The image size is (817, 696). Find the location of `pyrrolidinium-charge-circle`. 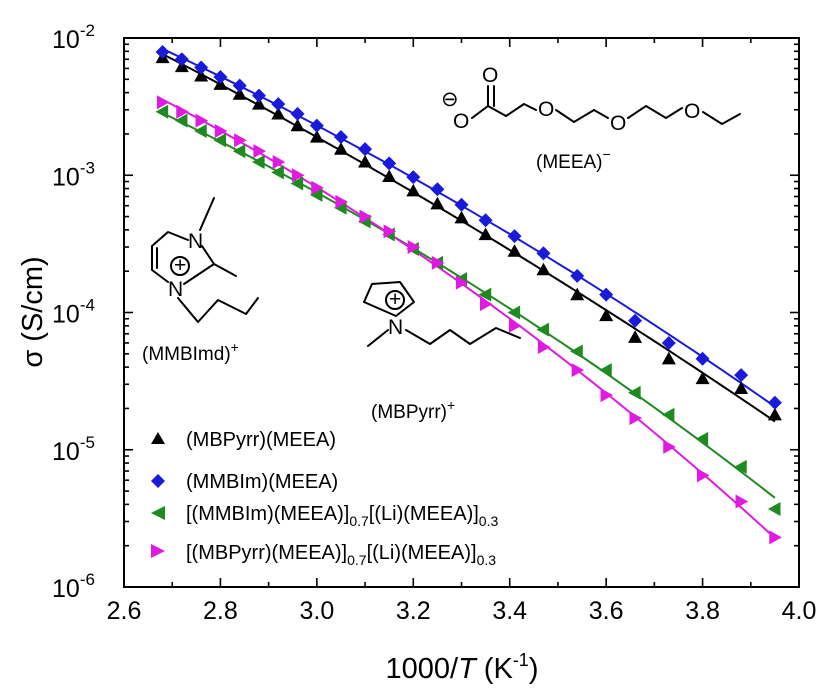

pyrrolidinium-charge-circle is located at coordinates (395, 300).